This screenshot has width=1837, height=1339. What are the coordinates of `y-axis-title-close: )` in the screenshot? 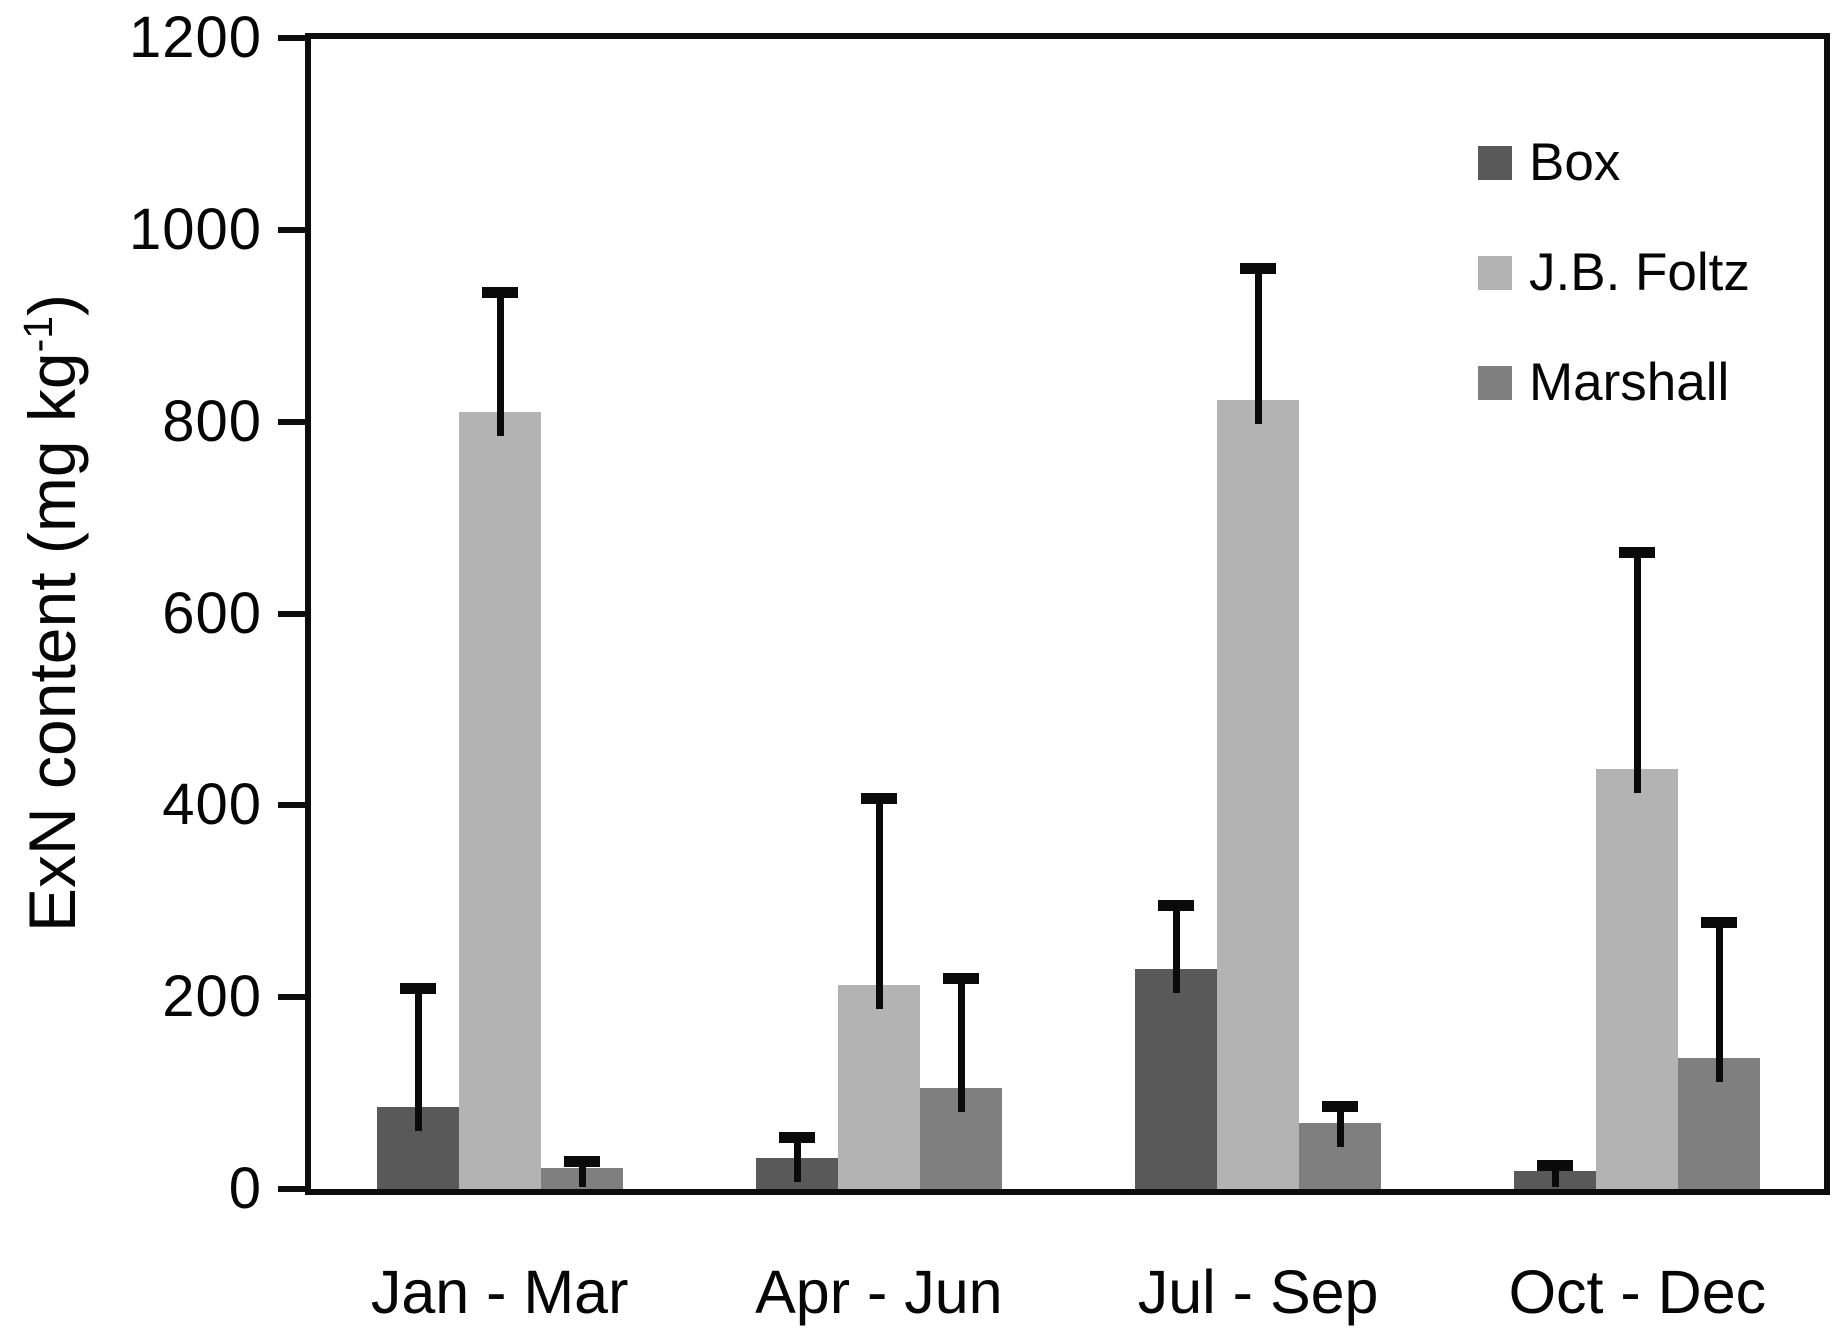 It's located at (52, 305).